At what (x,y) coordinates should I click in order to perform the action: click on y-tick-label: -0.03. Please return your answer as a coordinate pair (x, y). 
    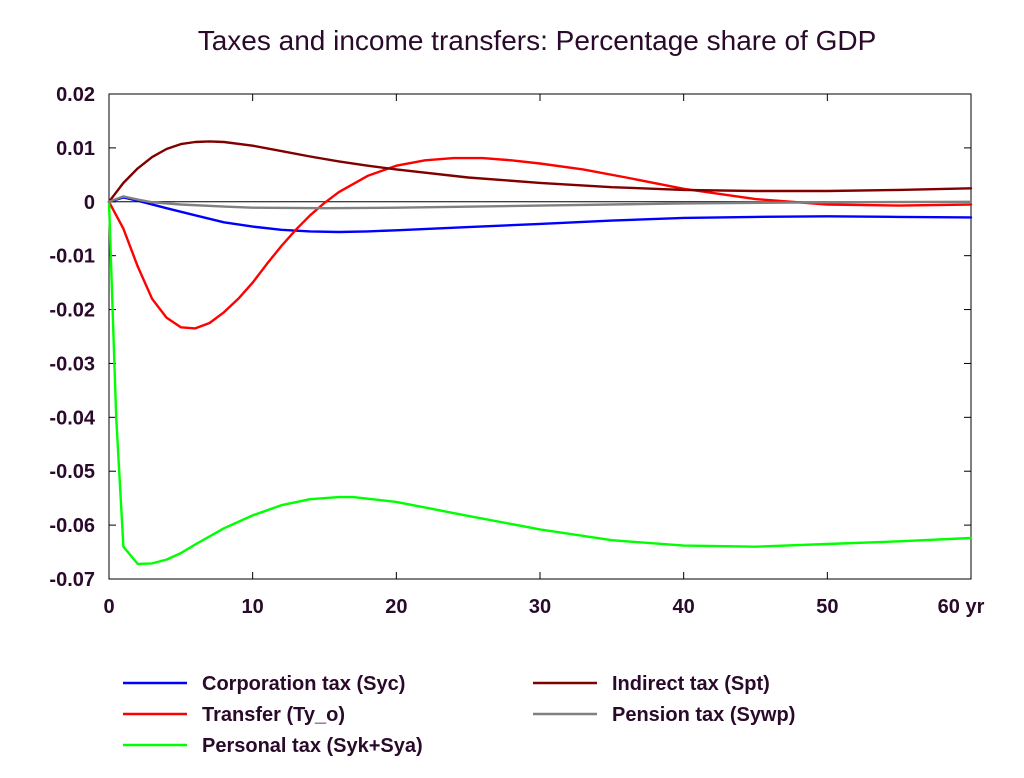
    Looking at the image, I should click on (72, 364).